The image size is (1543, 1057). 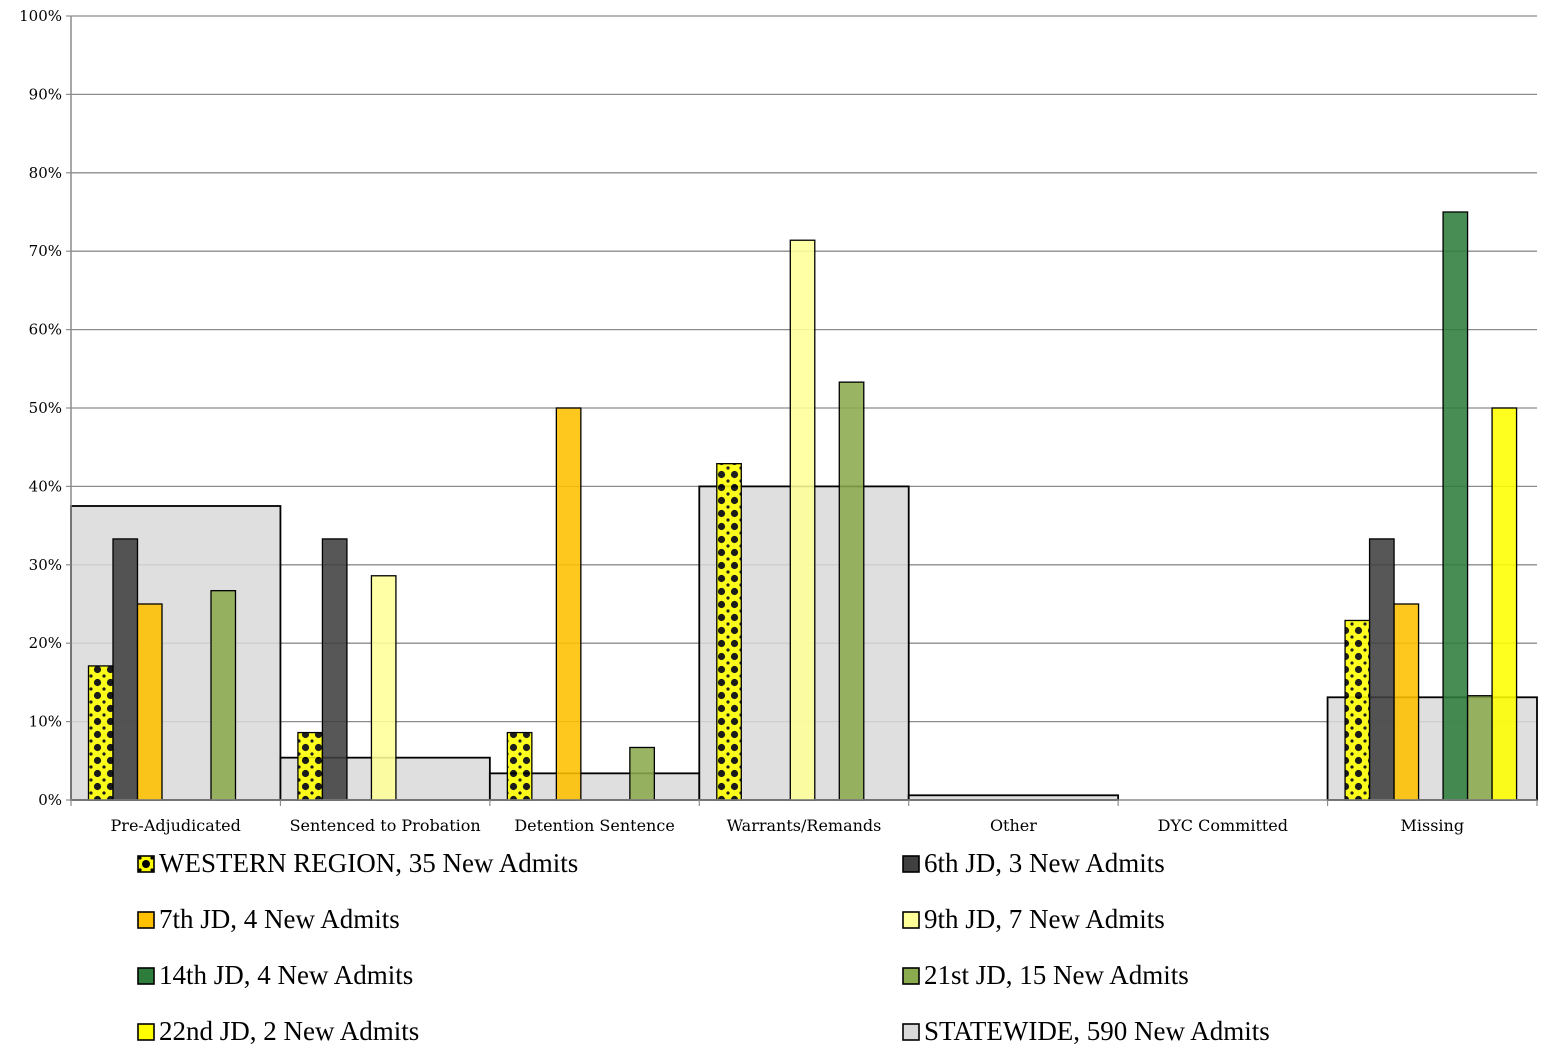 What do you see at coordinates (50, 800) in the screenshot?
I see `y-tick-label: 0%` at bounding box center [50, 800].